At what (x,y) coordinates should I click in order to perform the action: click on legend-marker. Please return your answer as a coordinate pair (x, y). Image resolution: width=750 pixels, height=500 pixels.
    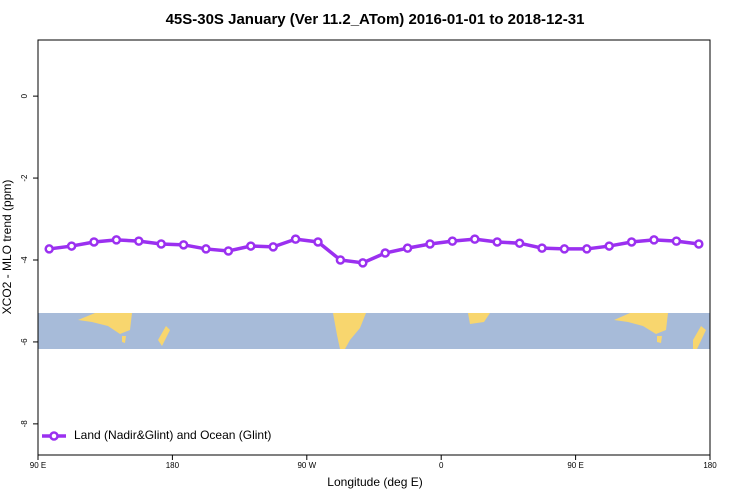
    Looking at the image, I should click on (54, 436).